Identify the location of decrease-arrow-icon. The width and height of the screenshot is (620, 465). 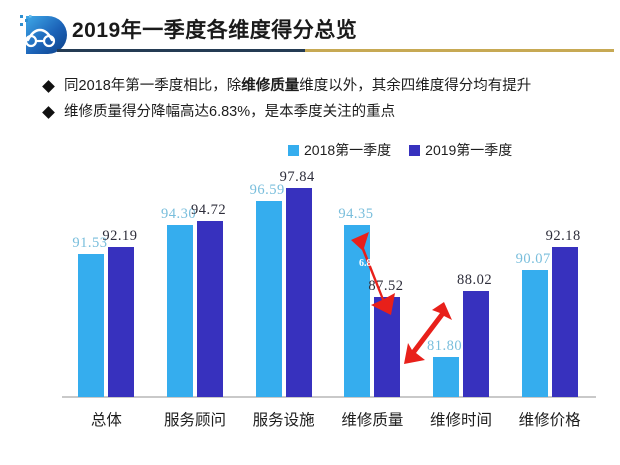
(373, 273).